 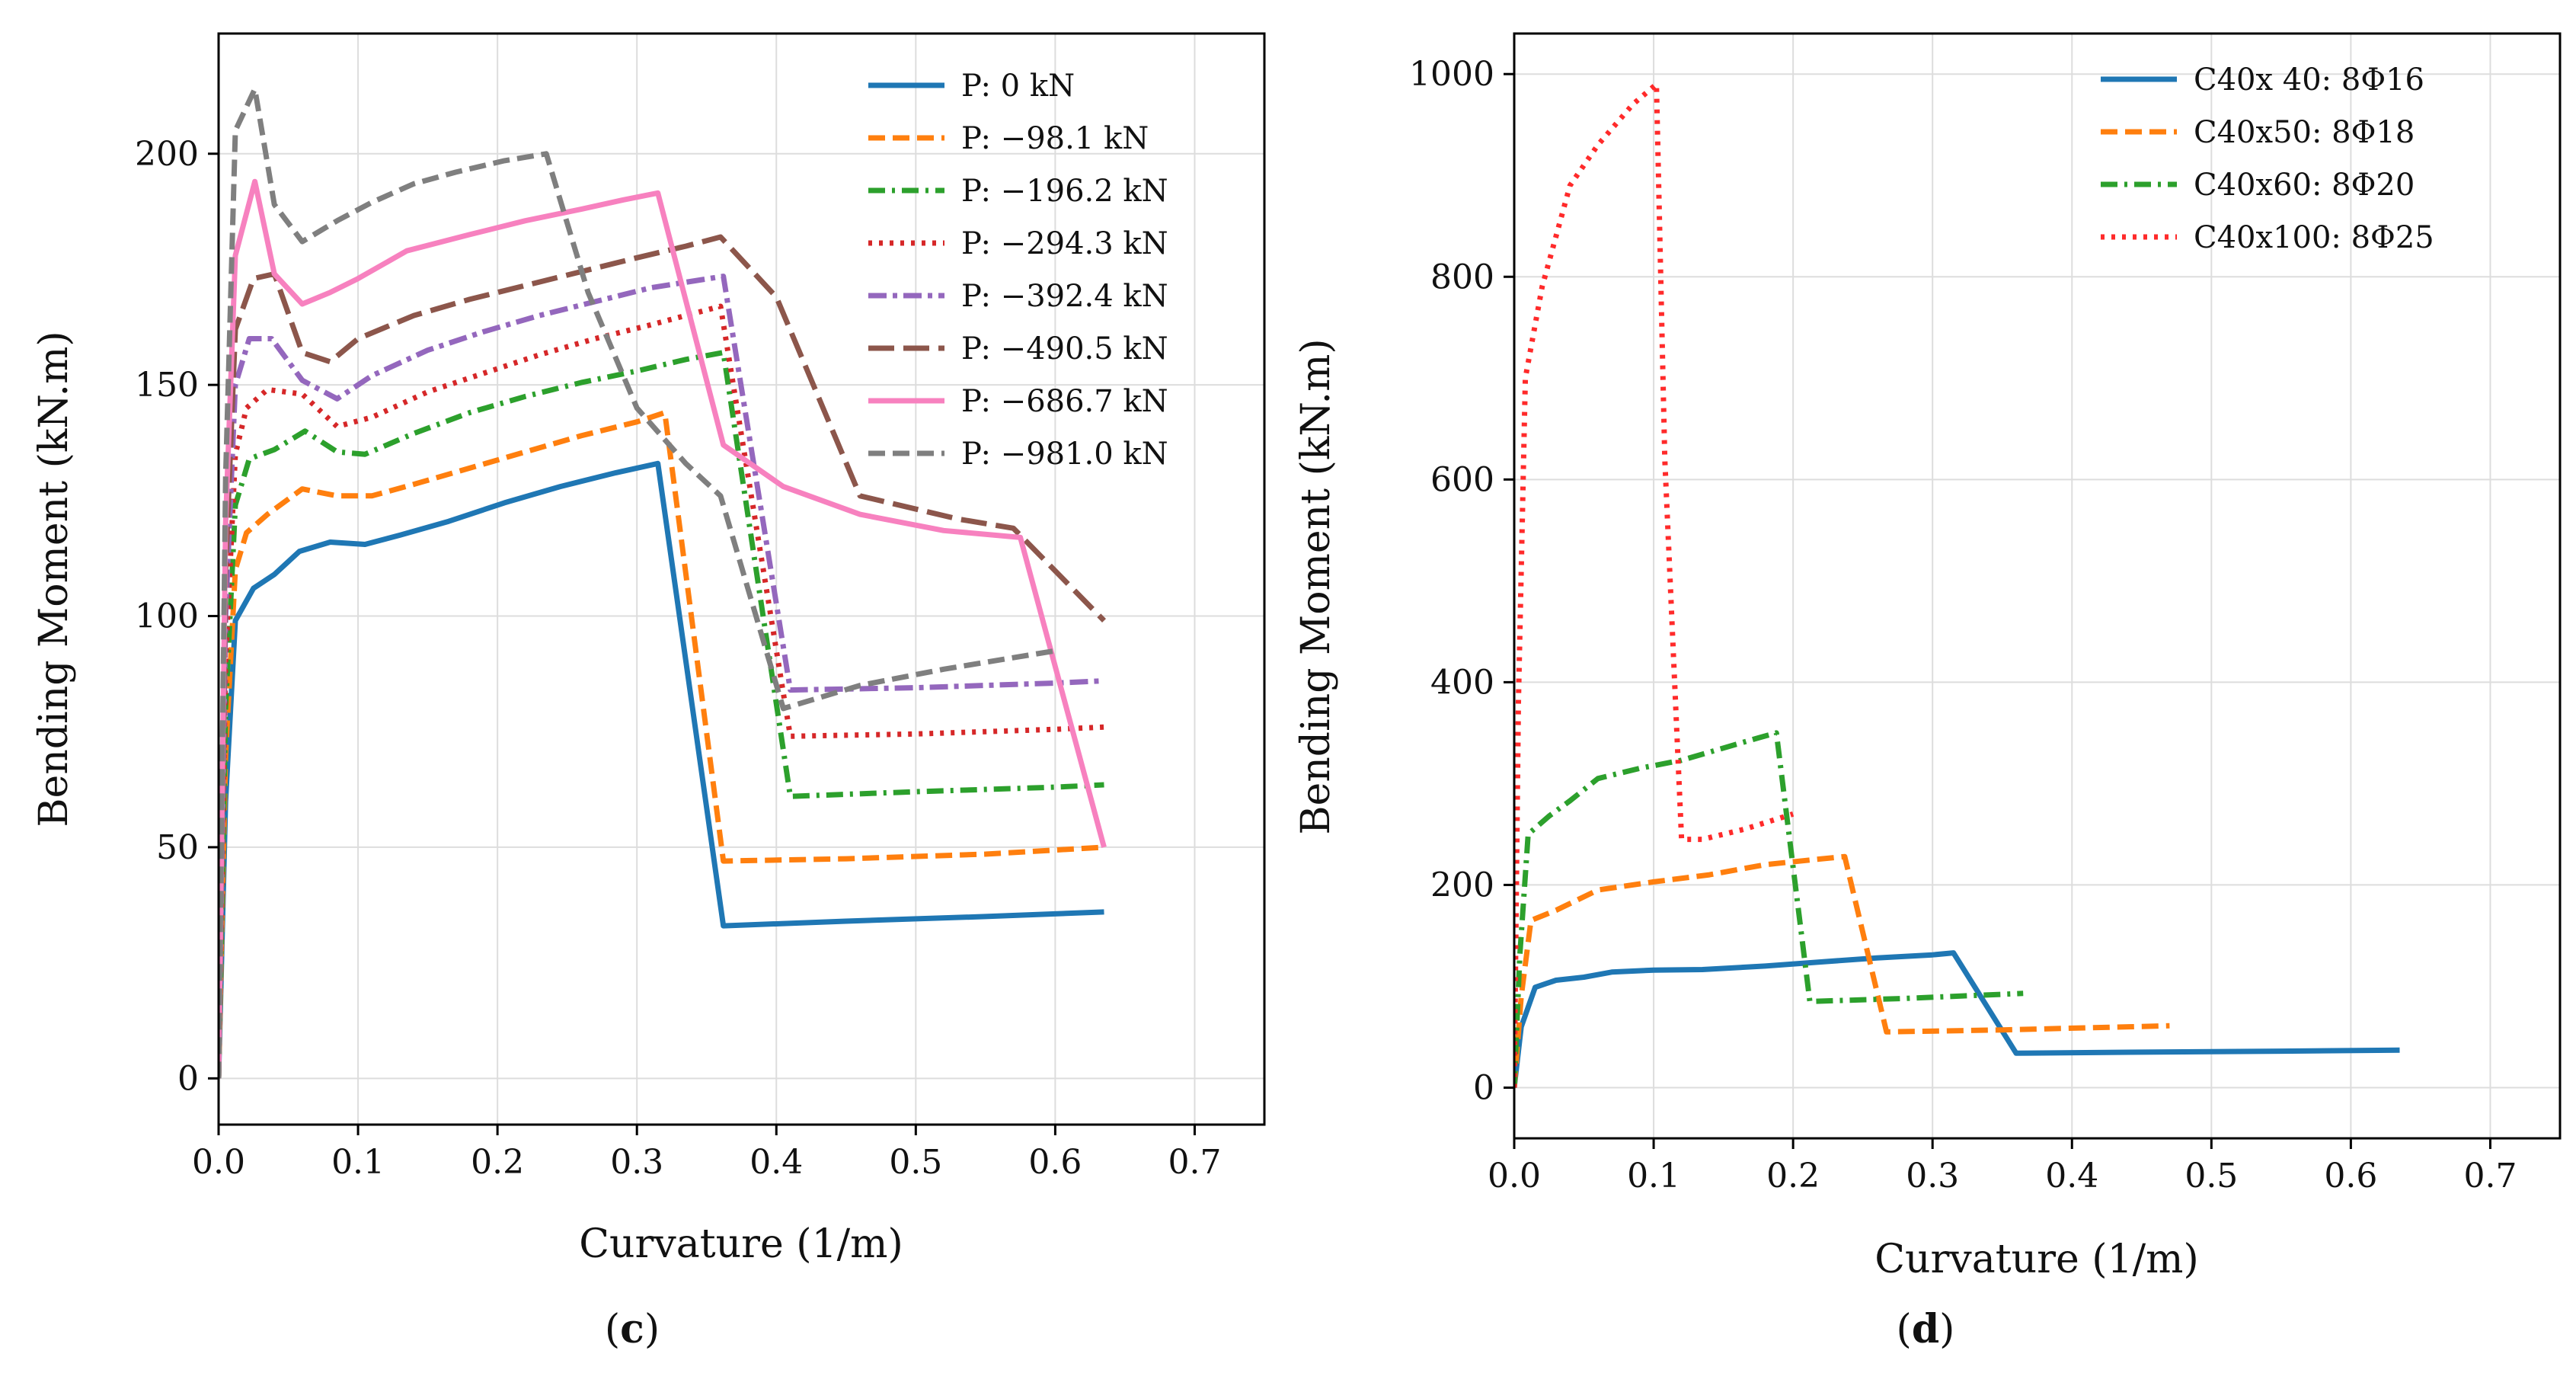 What do you see at coordinates (1462, 479) in the screenshot?
I see `y-tick-label-d-3: 600` at bounding box center [1462, 479].